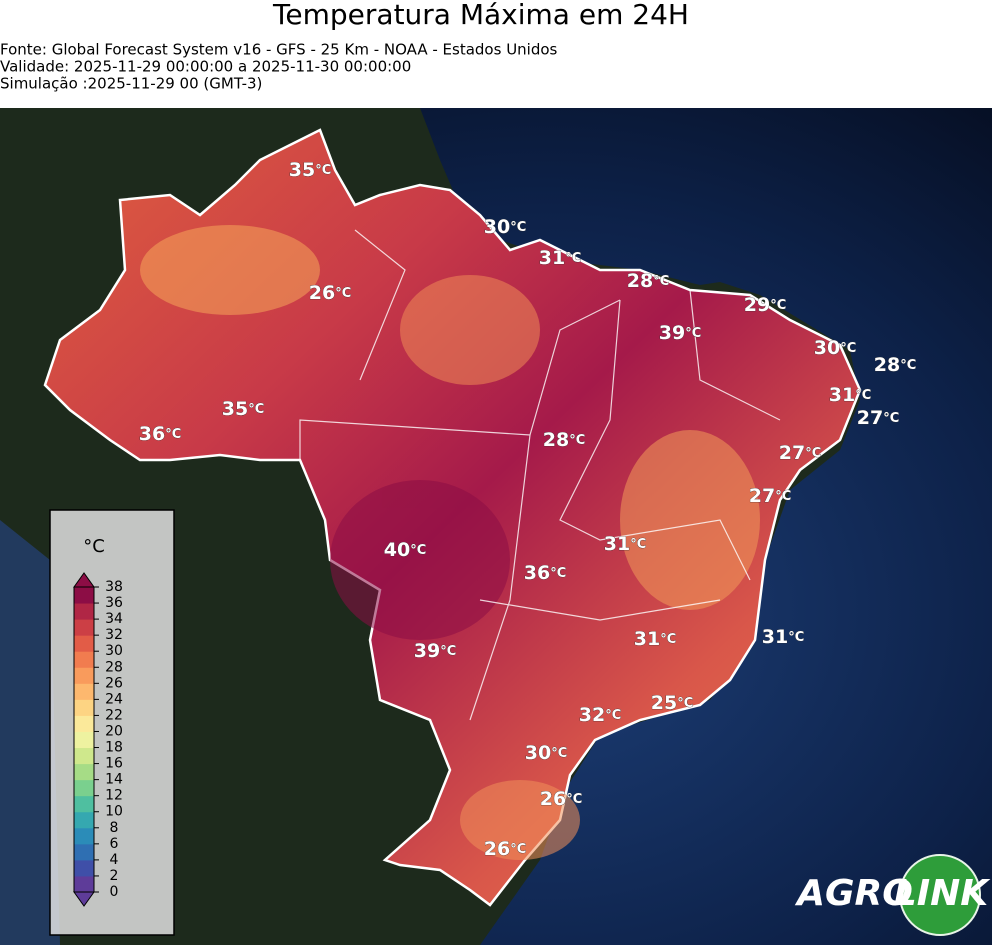 This screenshot has width=992, height=945. Describe the element at coordinates (114, 683) in the screenshot. I see `colorbar-tick-label: 26` at that location.